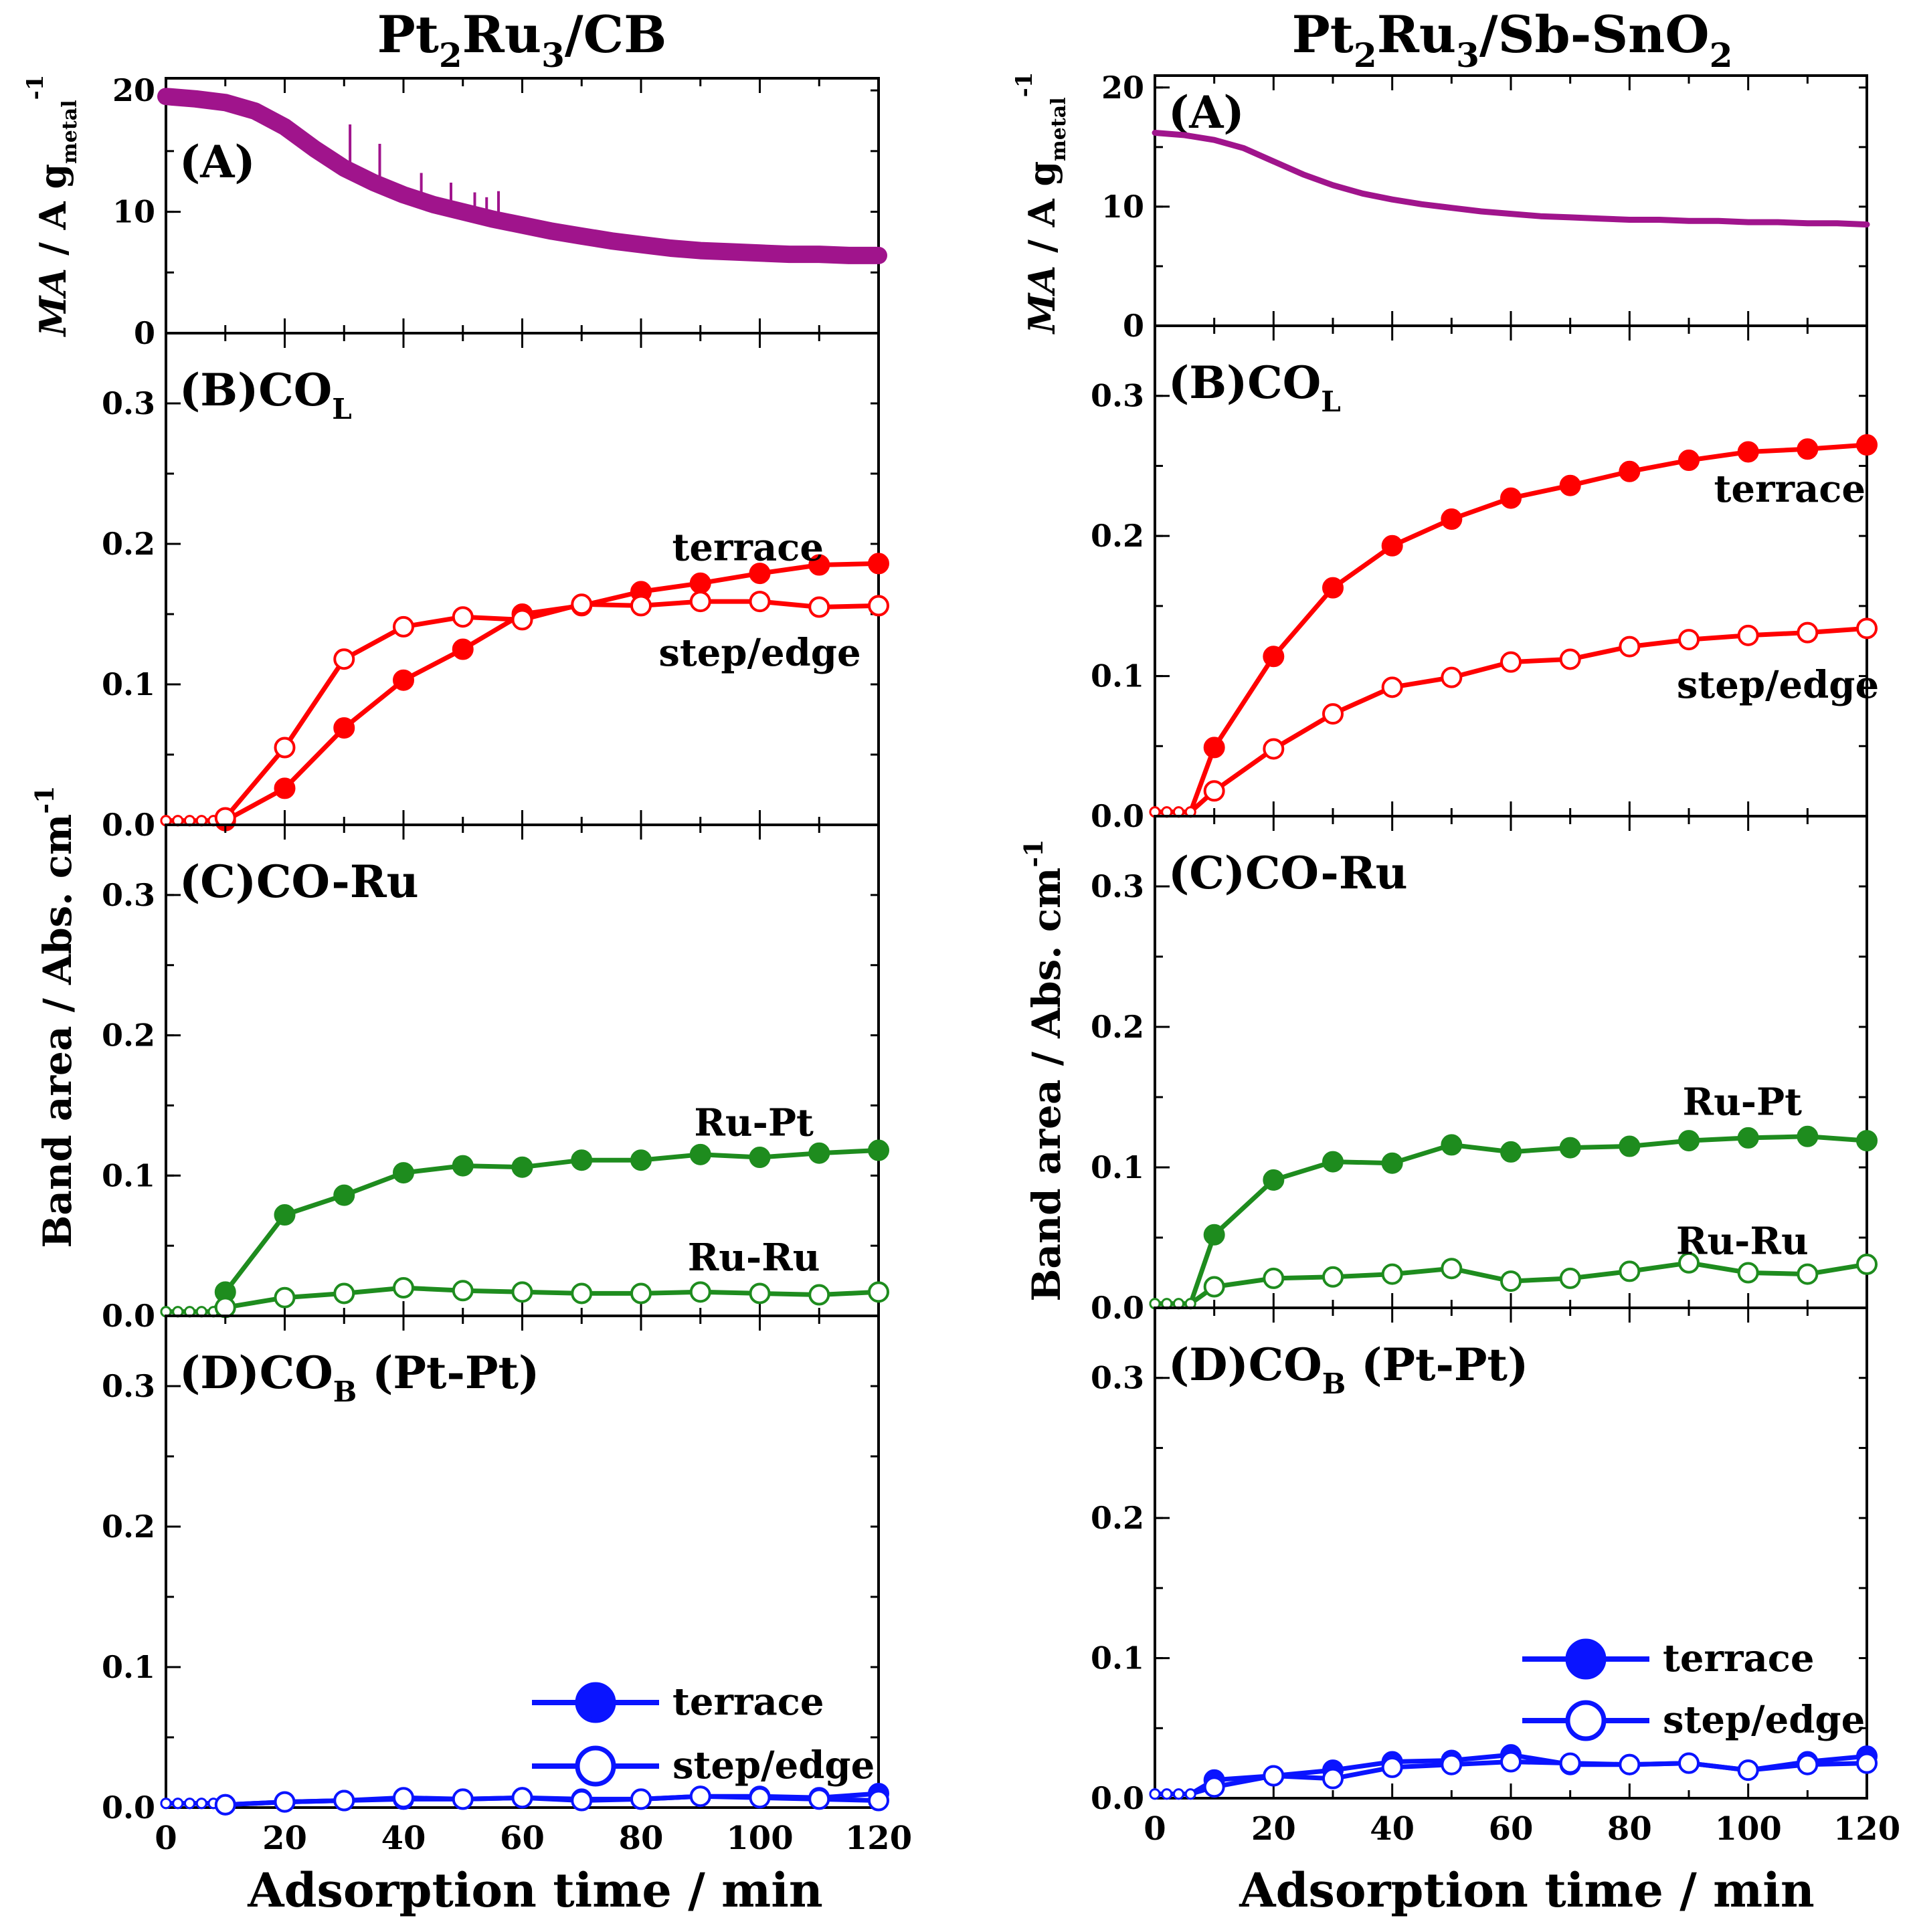  Describe the element at coordinates (1122, 207) in the screenshot. I see `y-tick-label: 10` at that location.